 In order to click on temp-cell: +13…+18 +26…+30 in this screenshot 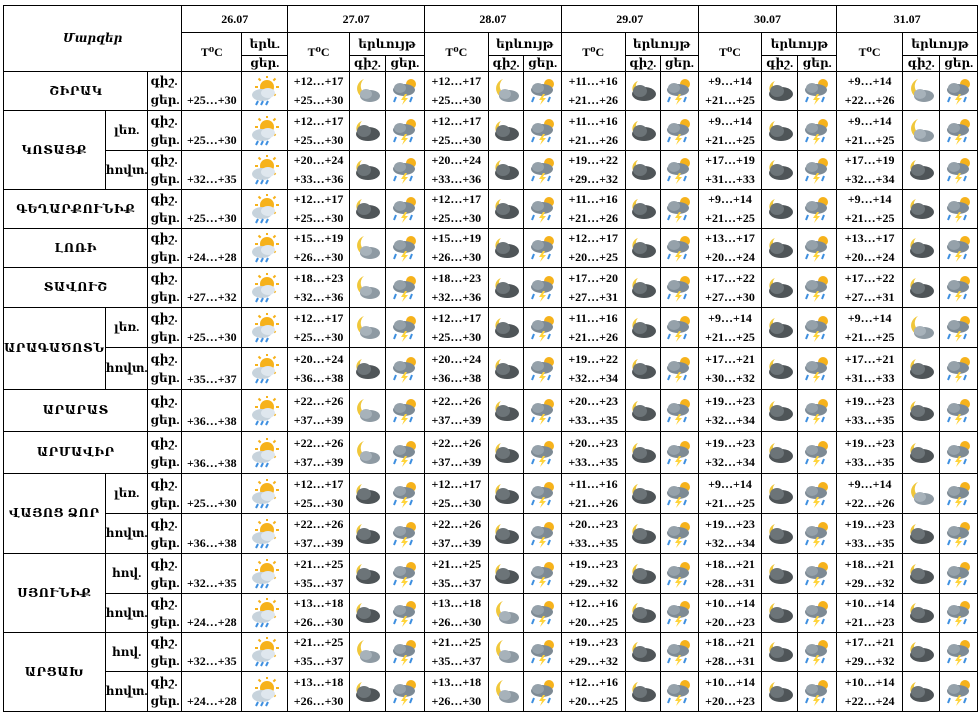, I will do `click(456, 613)`.